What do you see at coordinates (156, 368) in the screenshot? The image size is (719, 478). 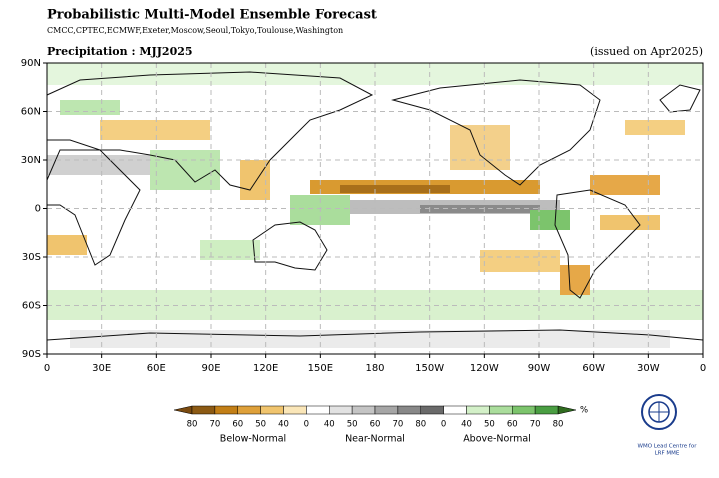 I see `lon-tick-label: 60E` at bounding box center [156, 368].